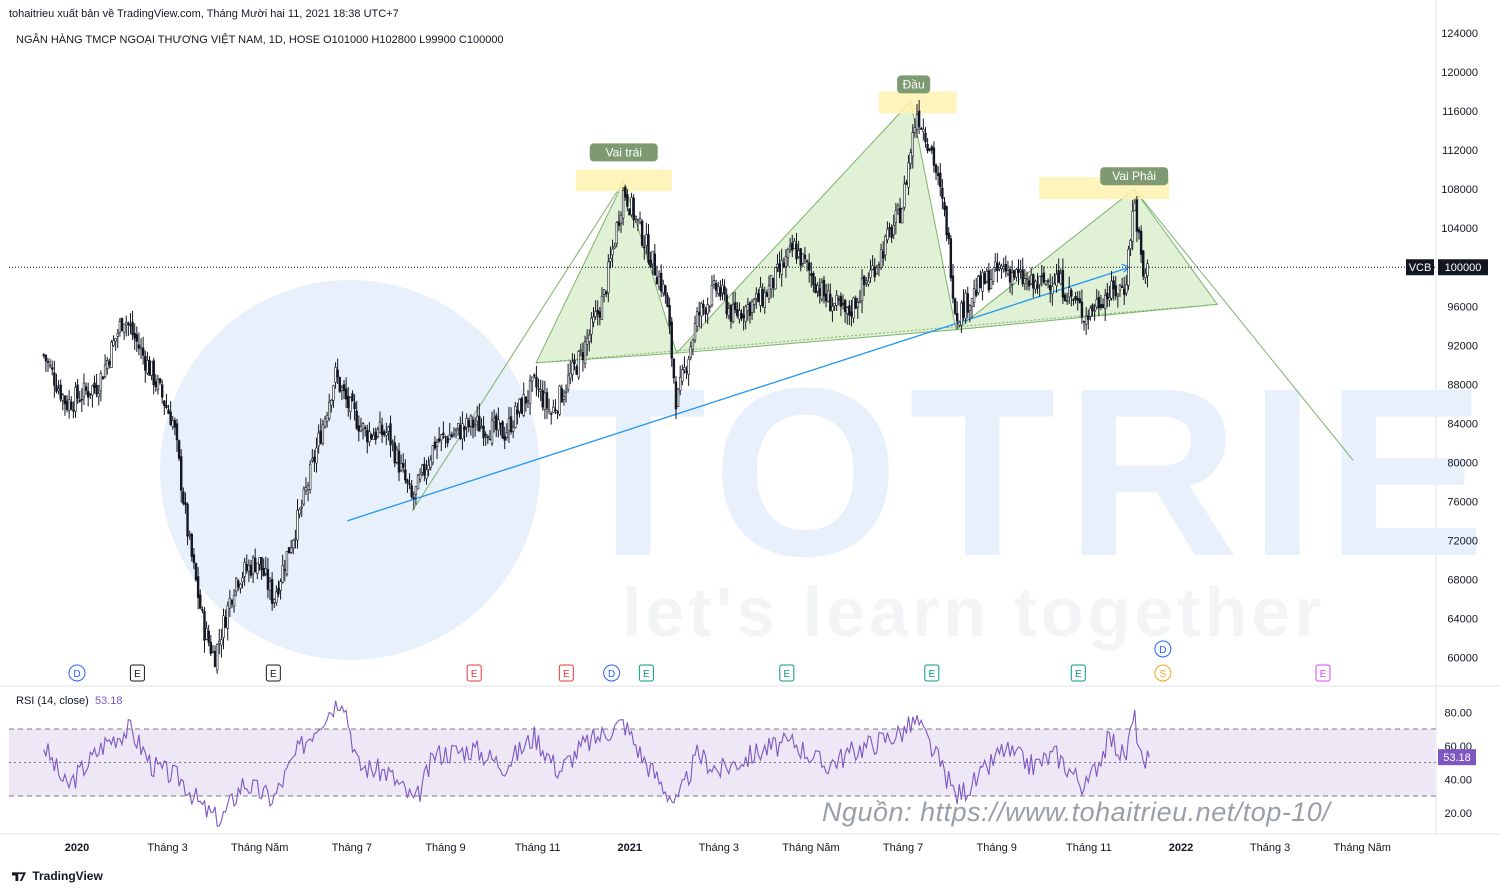 The width and height of the screenshot is (1500, 893). What do you see at coordinates (57, 876) in the screenshot?
I see `tradingview-logo: TradingView` at bounding box center [57, 876].